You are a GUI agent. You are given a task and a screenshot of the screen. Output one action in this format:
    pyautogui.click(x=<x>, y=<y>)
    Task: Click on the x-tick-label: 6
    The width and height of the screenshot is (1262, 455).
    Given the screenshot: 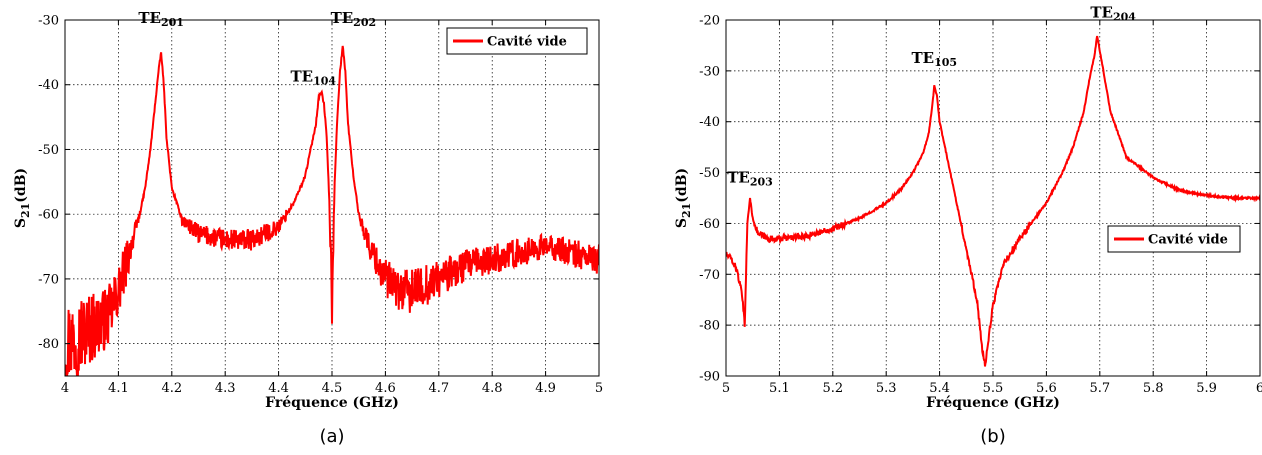 What is the action you would take?
    pyautogui.click(x=1259, y=388)
    